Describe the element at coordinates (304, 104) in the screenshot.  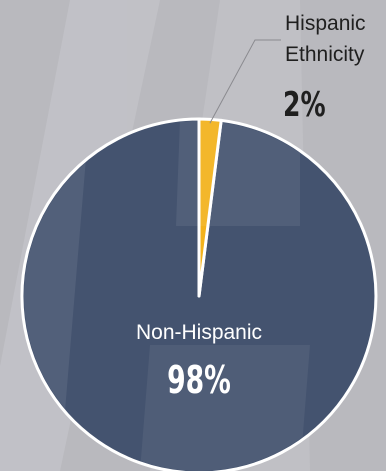
I see `hispanic-percent: 2%` at that location.